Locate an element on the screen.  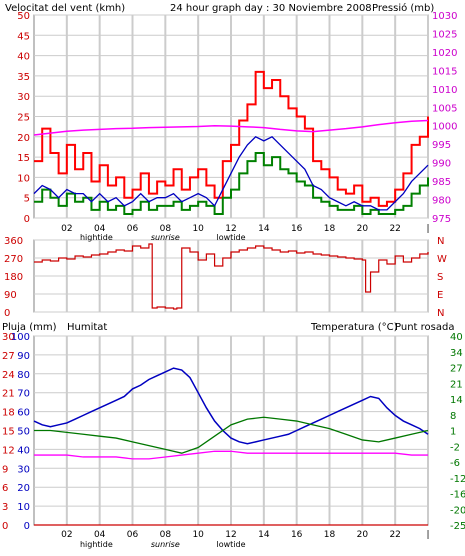
pressure-tick-1025: 1025 is located at coordinates (444, 34).